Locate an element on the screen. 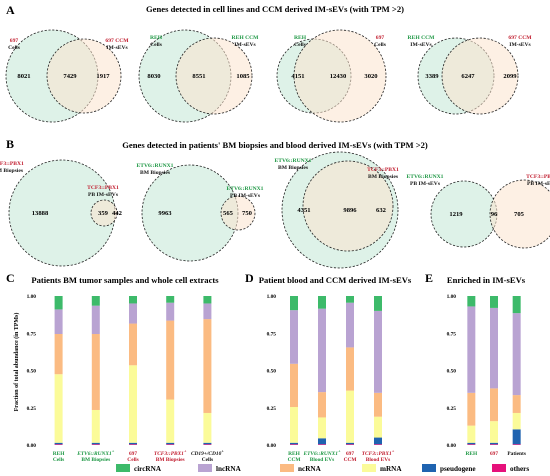 This screenshot has height=476, width=550. x-tick-label: Patients is located at coordinates (516, 454).